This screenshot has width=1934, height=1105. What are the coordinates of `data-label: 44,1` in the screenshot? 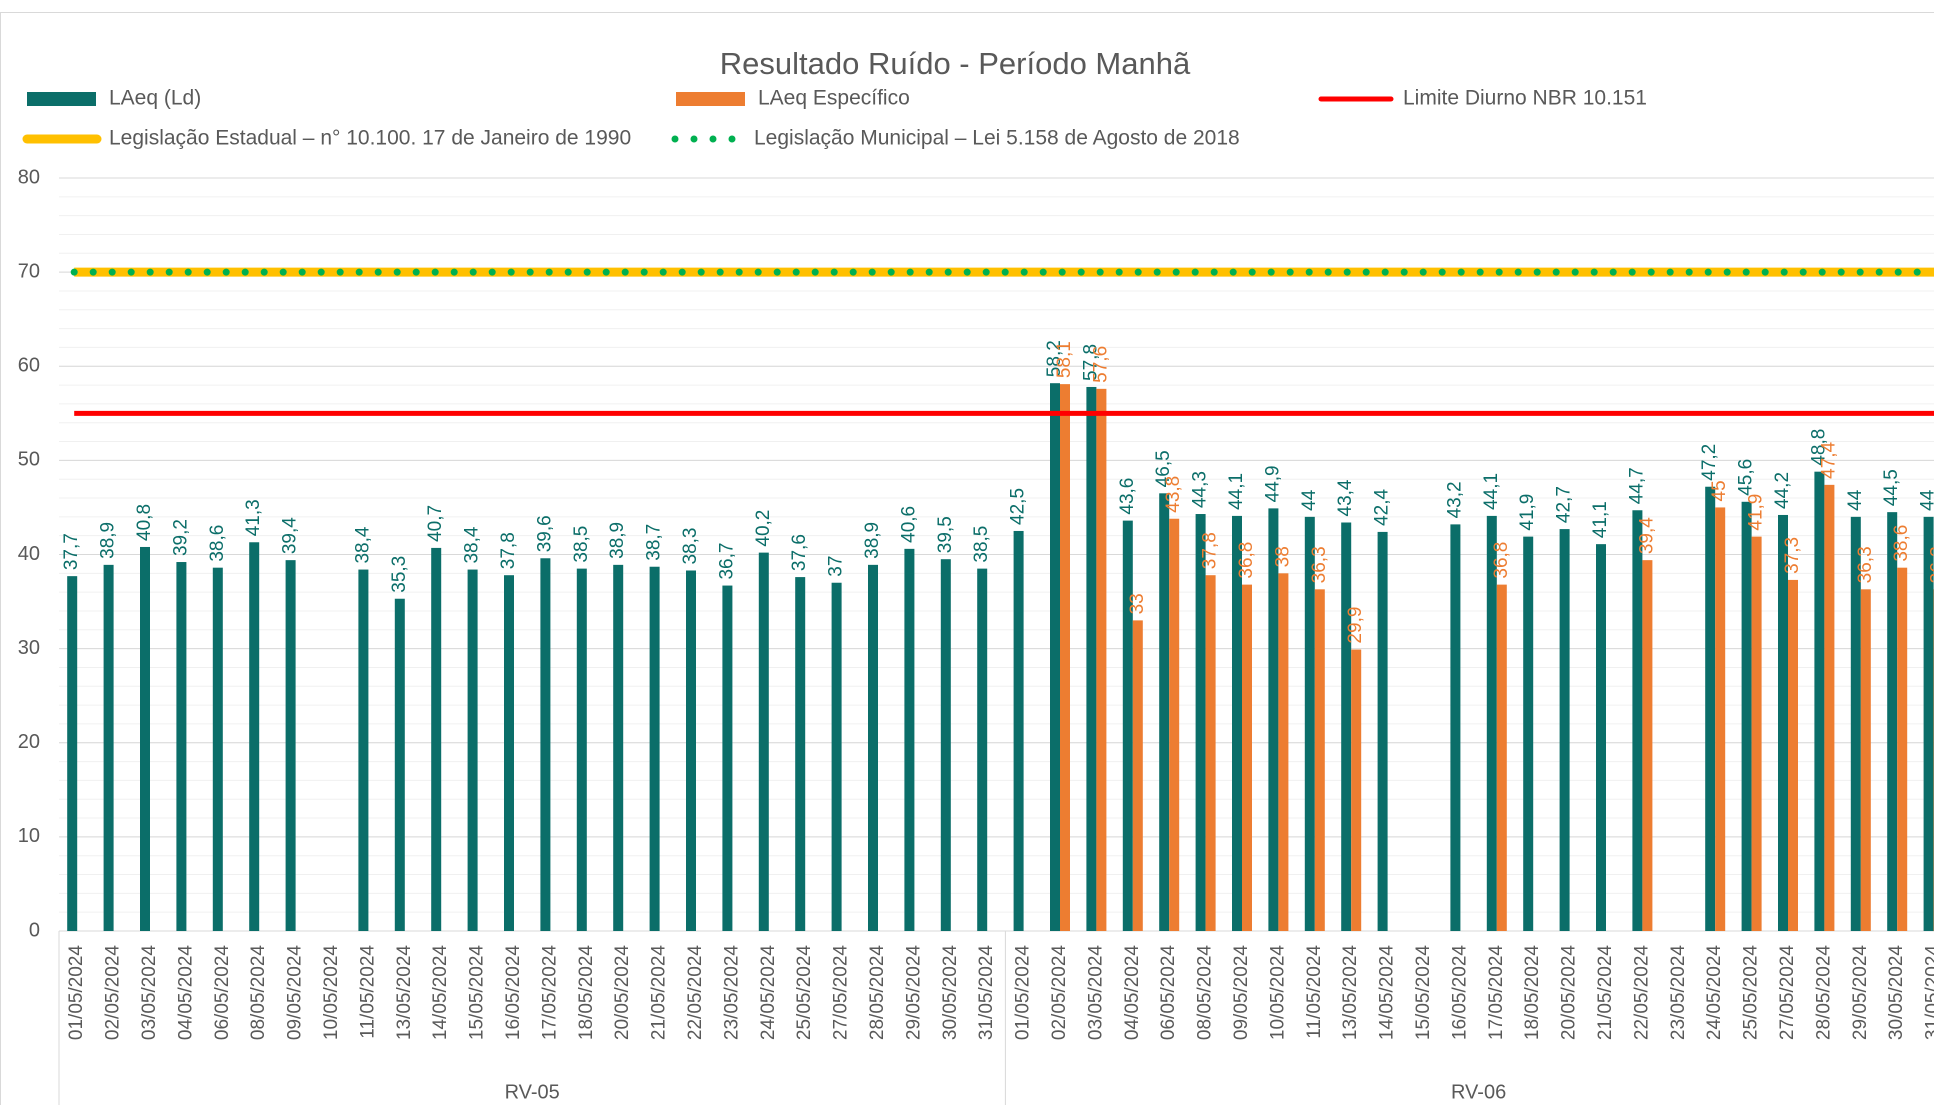 It's located at (1236, 491).